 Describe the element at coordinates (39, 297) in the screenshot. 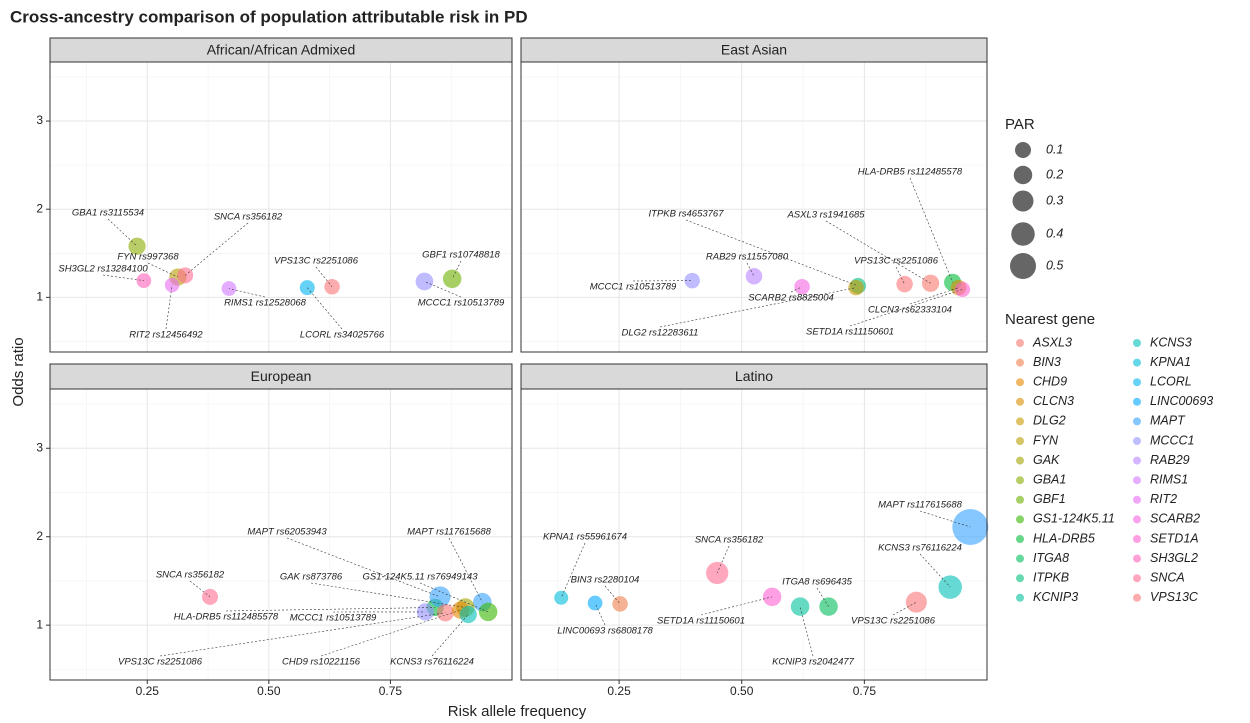

I see `y-tick-label: 1` at that location.